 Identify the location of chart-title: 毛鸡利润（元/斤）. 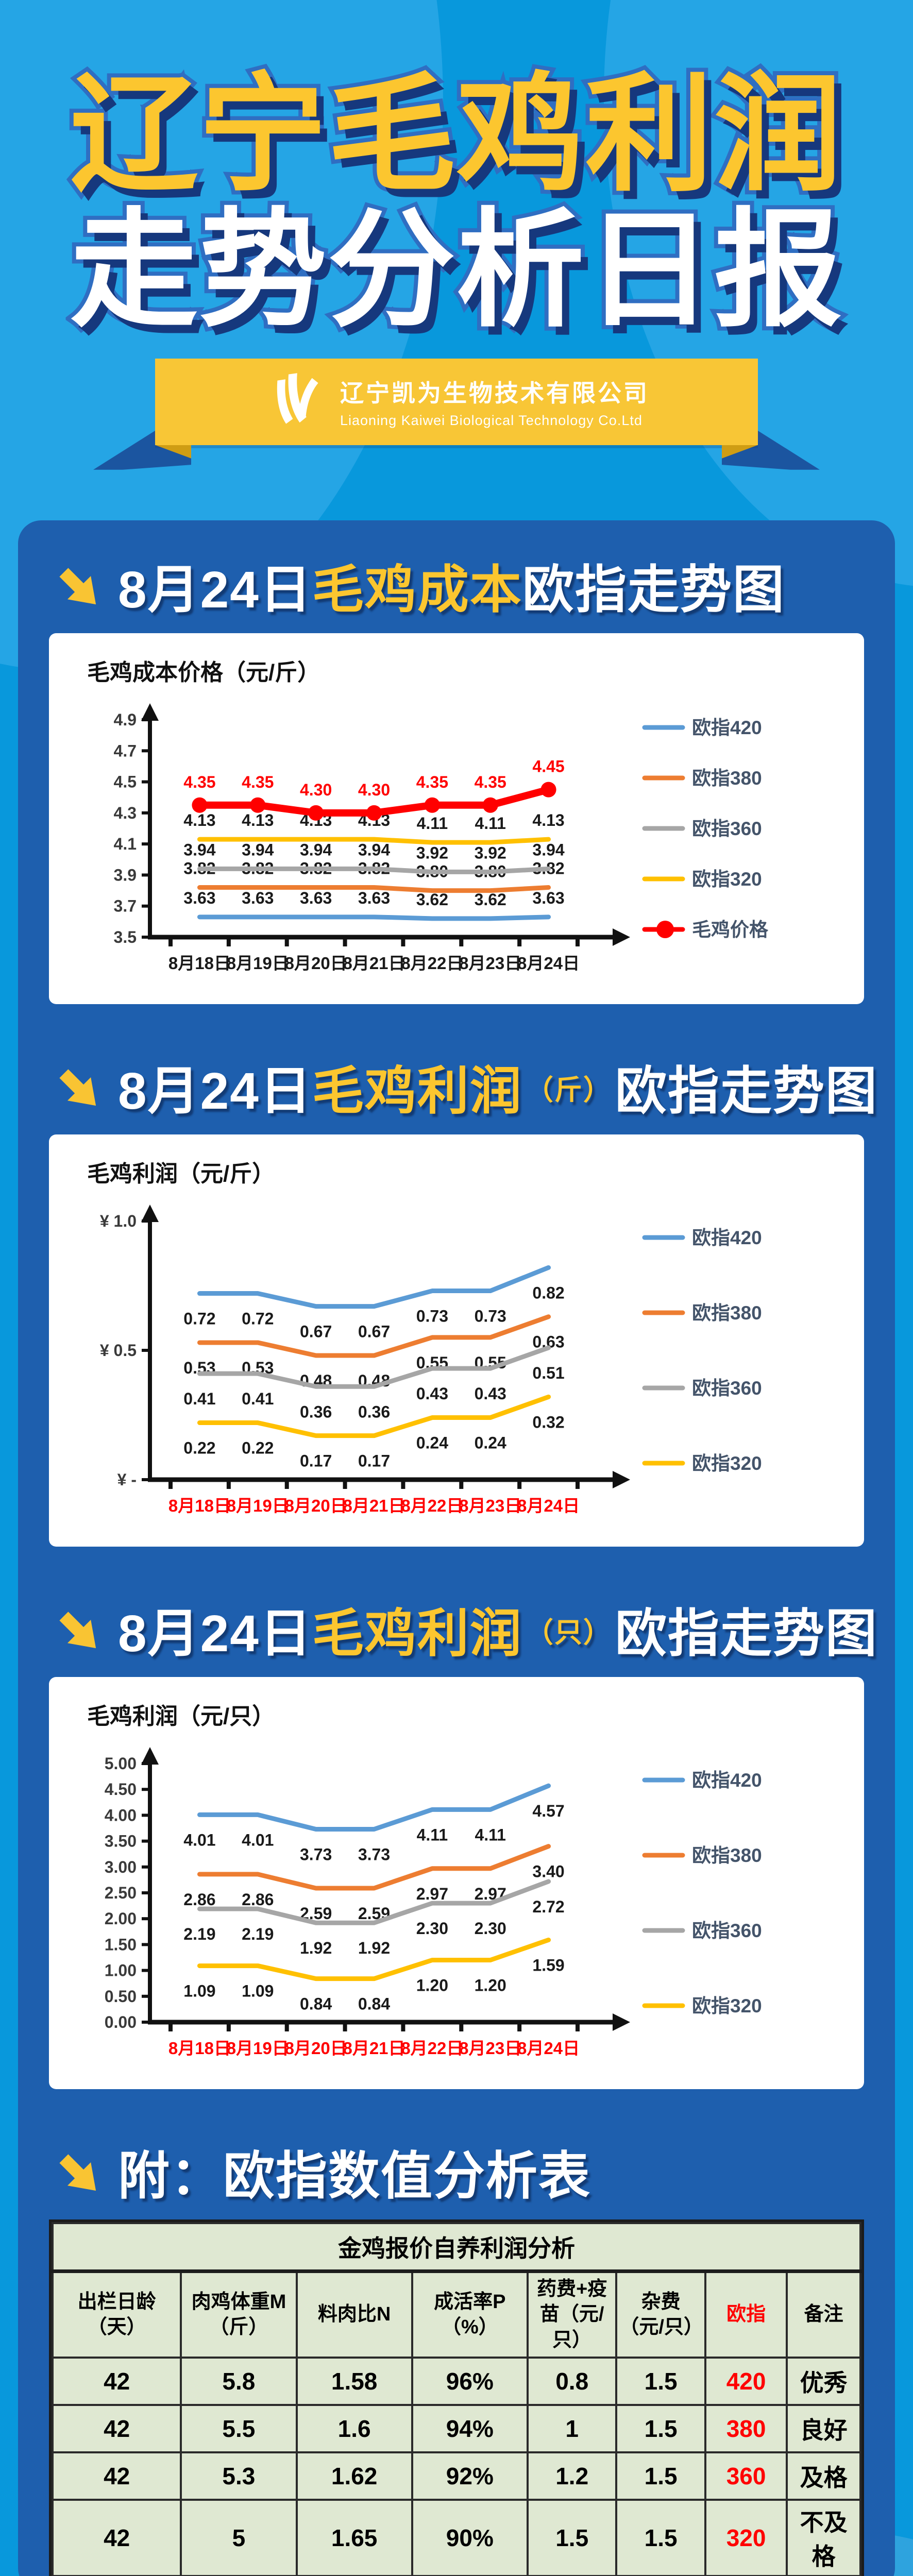
(181, 1174).